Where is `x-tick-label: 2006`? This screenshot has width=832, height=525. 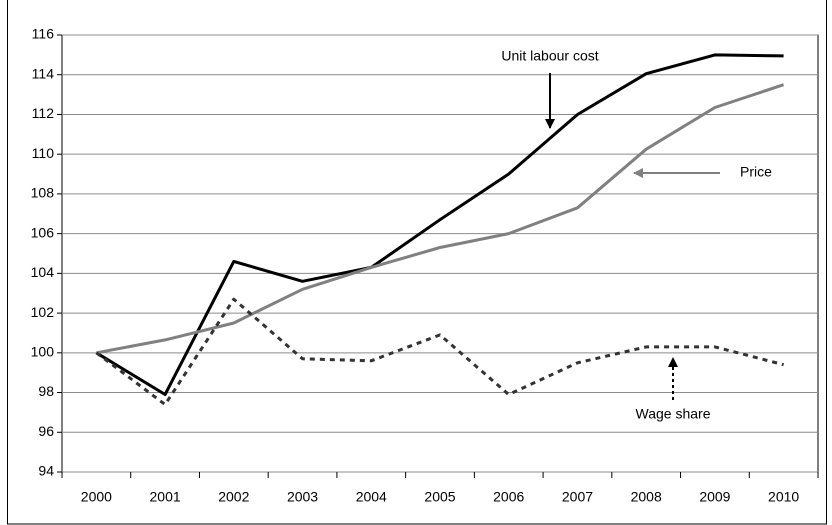 x-tick-label: 2006 is located at coordinates (508, 497).